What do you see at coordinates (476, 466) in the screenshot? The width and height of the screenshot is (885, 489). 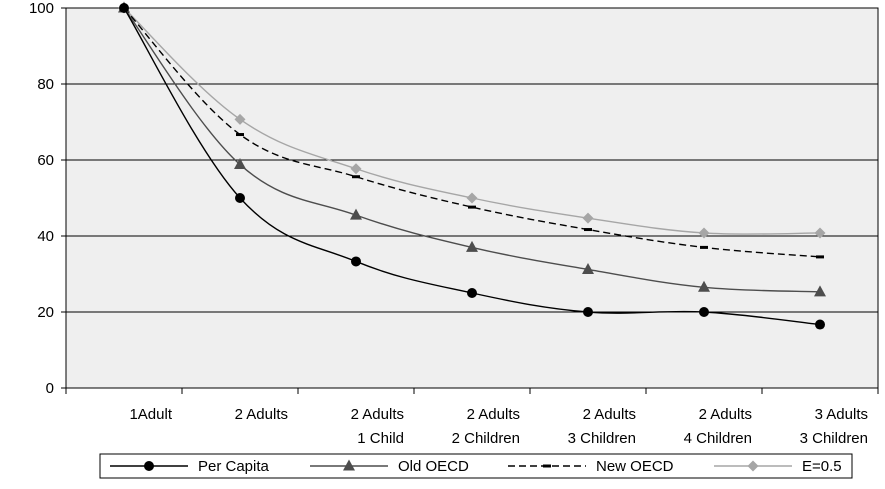 I see `legend: Per Capita Old OECD New OECD E=0.5` at bounding box center [476, 466].